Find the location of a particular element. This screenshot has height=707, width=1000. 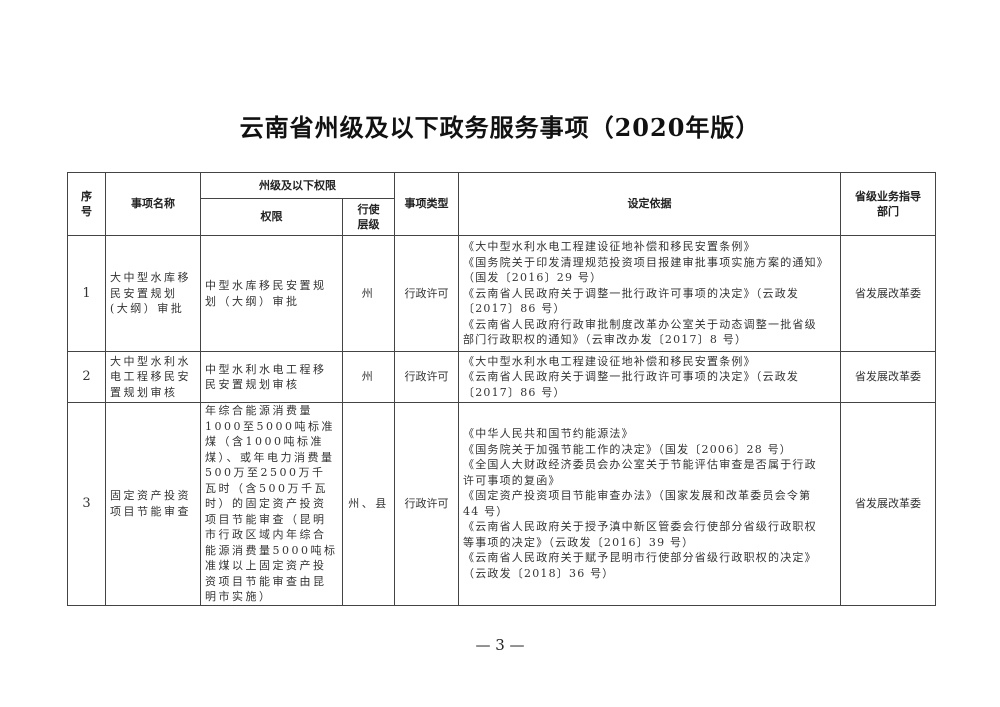

row-seq: 3 is located at coordinates (86, 504).